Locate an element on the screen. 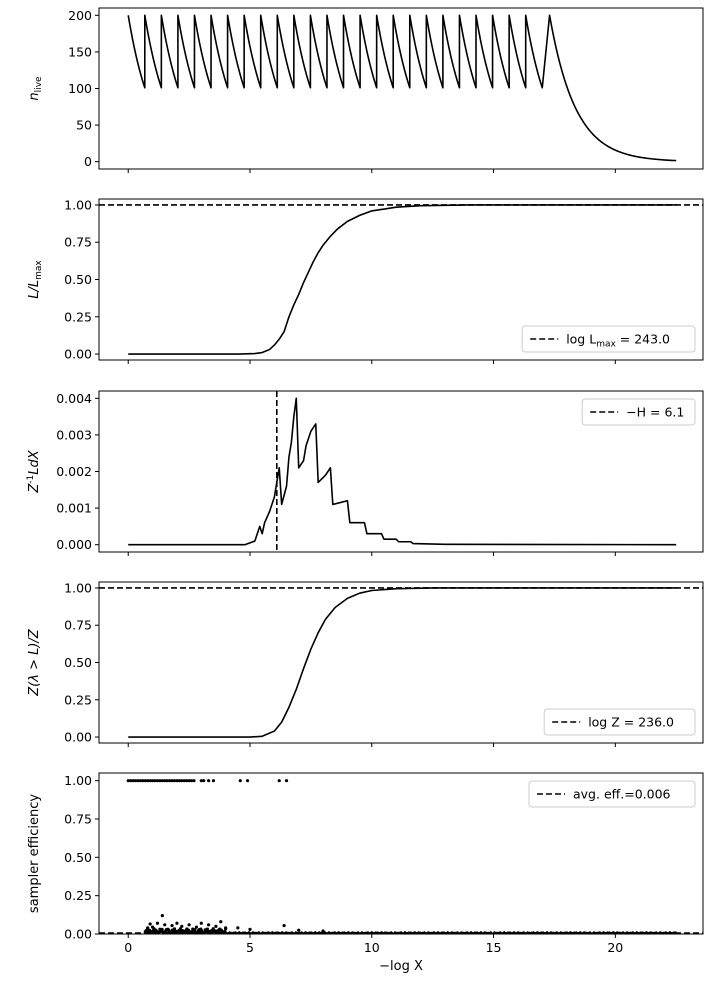 The image size is (713, 995). y-axis-label: Z(λ > L)/Z is located at coordinates (34, 662).